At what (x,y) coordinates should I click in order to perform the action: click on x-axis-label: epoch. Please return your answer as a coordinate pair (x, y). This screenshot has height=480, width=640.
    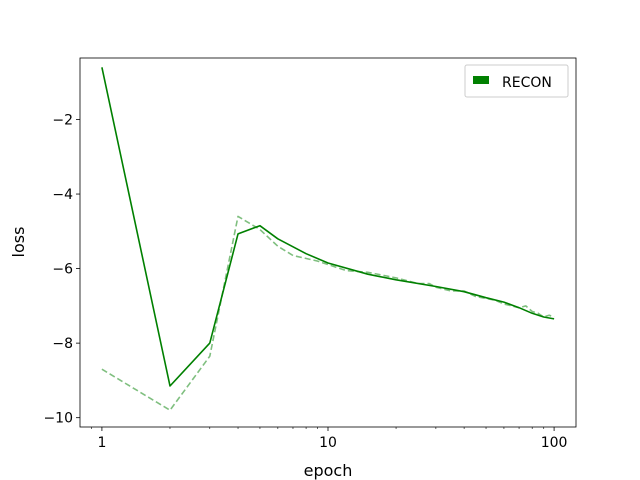
    Looking at the image, I should click on (328, 470).